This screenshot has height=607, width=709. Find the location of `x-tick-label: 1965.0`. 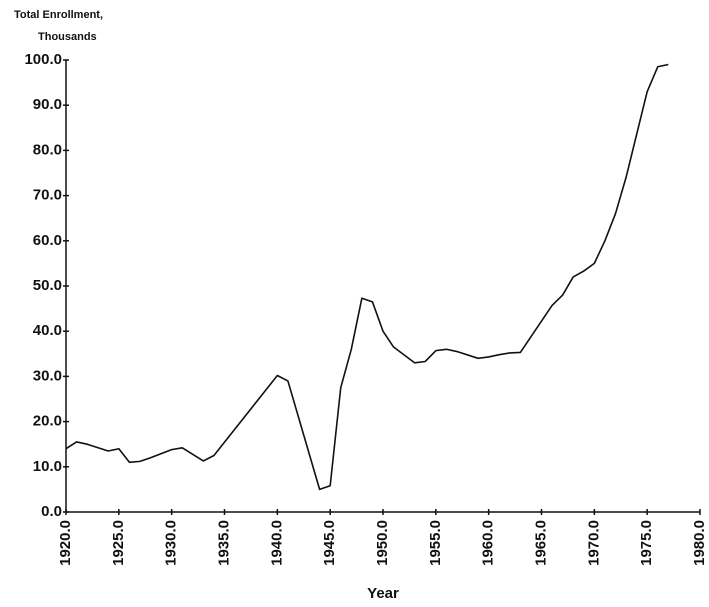

x-tick-label: 1965.0 is located at coordinates (540, 543).